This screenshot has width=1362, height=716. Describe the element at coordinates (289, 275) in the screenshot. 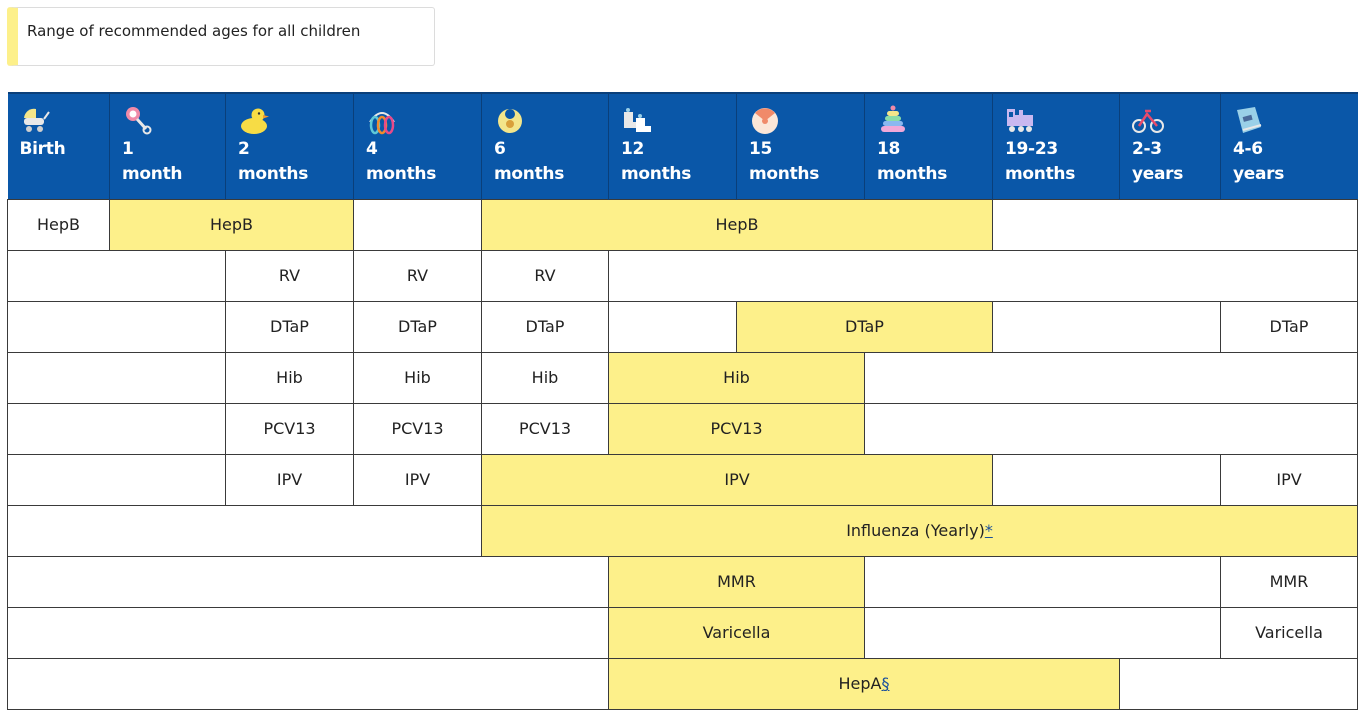

I see `rv-2-months-cell: RV` at that location.